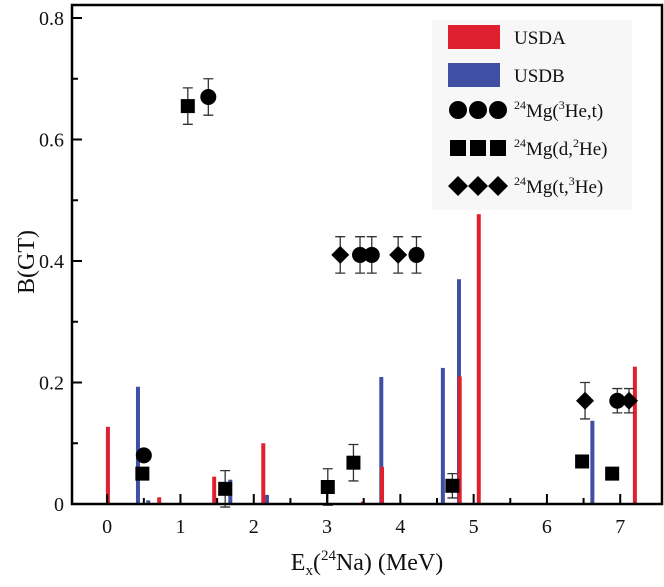 This screenshot has height=587, width=664. I want to click on x-tick-label: 5, so click(474, 527).